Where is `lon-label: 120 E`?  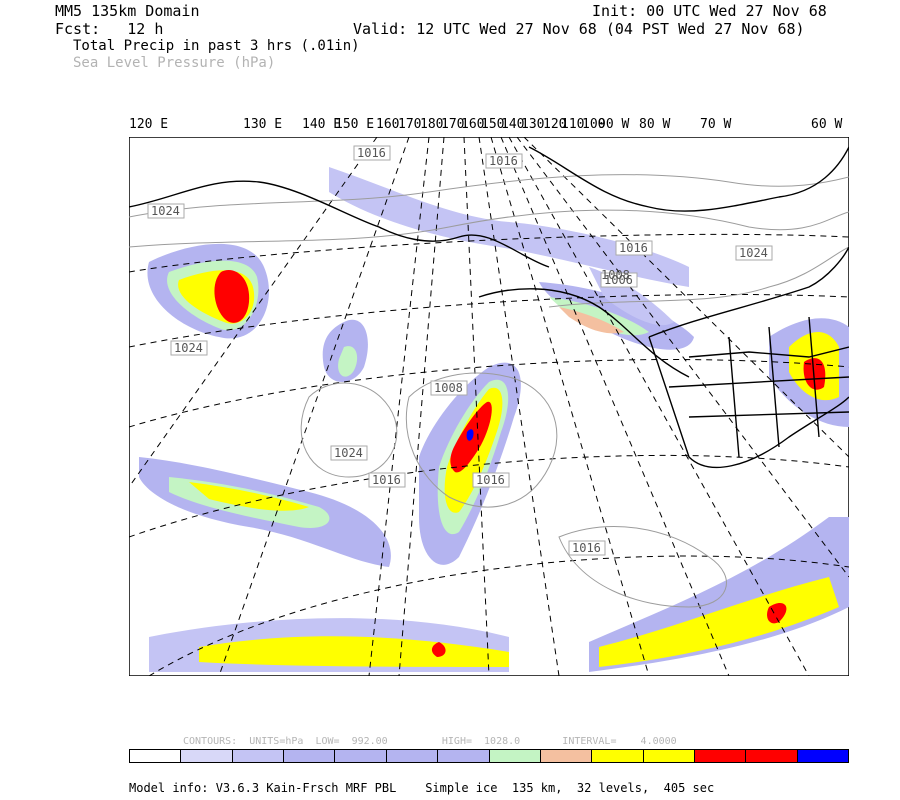
lon-label: 120 E is located at coordinates (149, 124).